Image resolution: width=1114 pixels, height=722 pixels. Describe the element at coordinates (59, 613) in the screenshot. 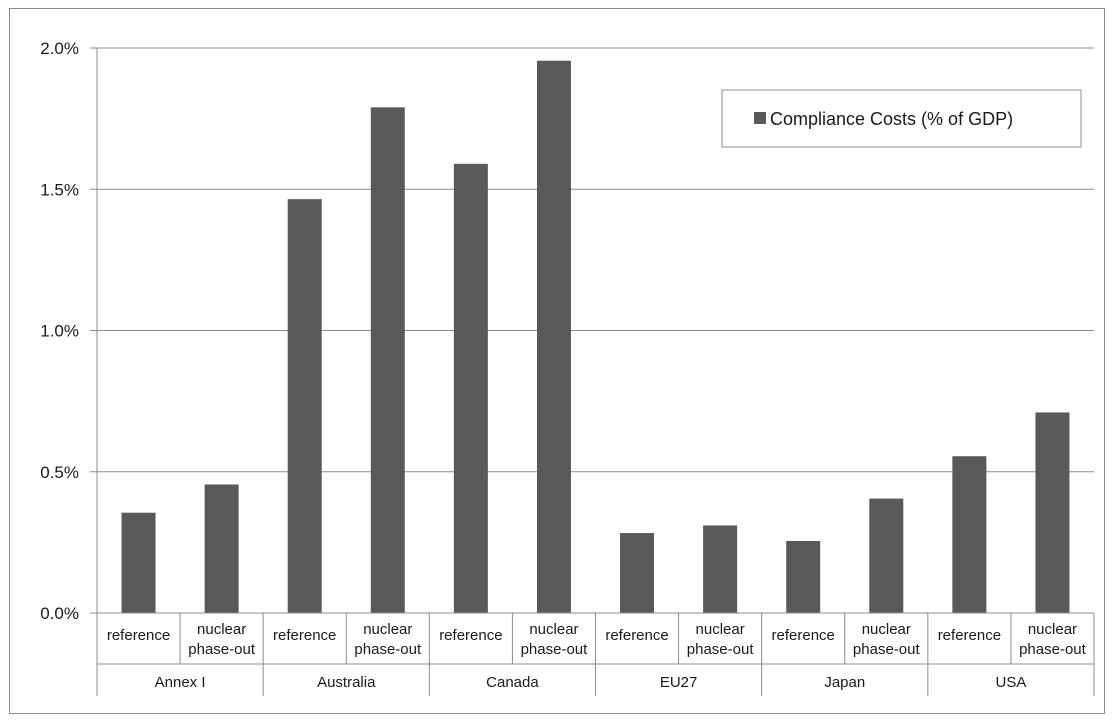

I see `y-tick-label: 0.0%` at that location.